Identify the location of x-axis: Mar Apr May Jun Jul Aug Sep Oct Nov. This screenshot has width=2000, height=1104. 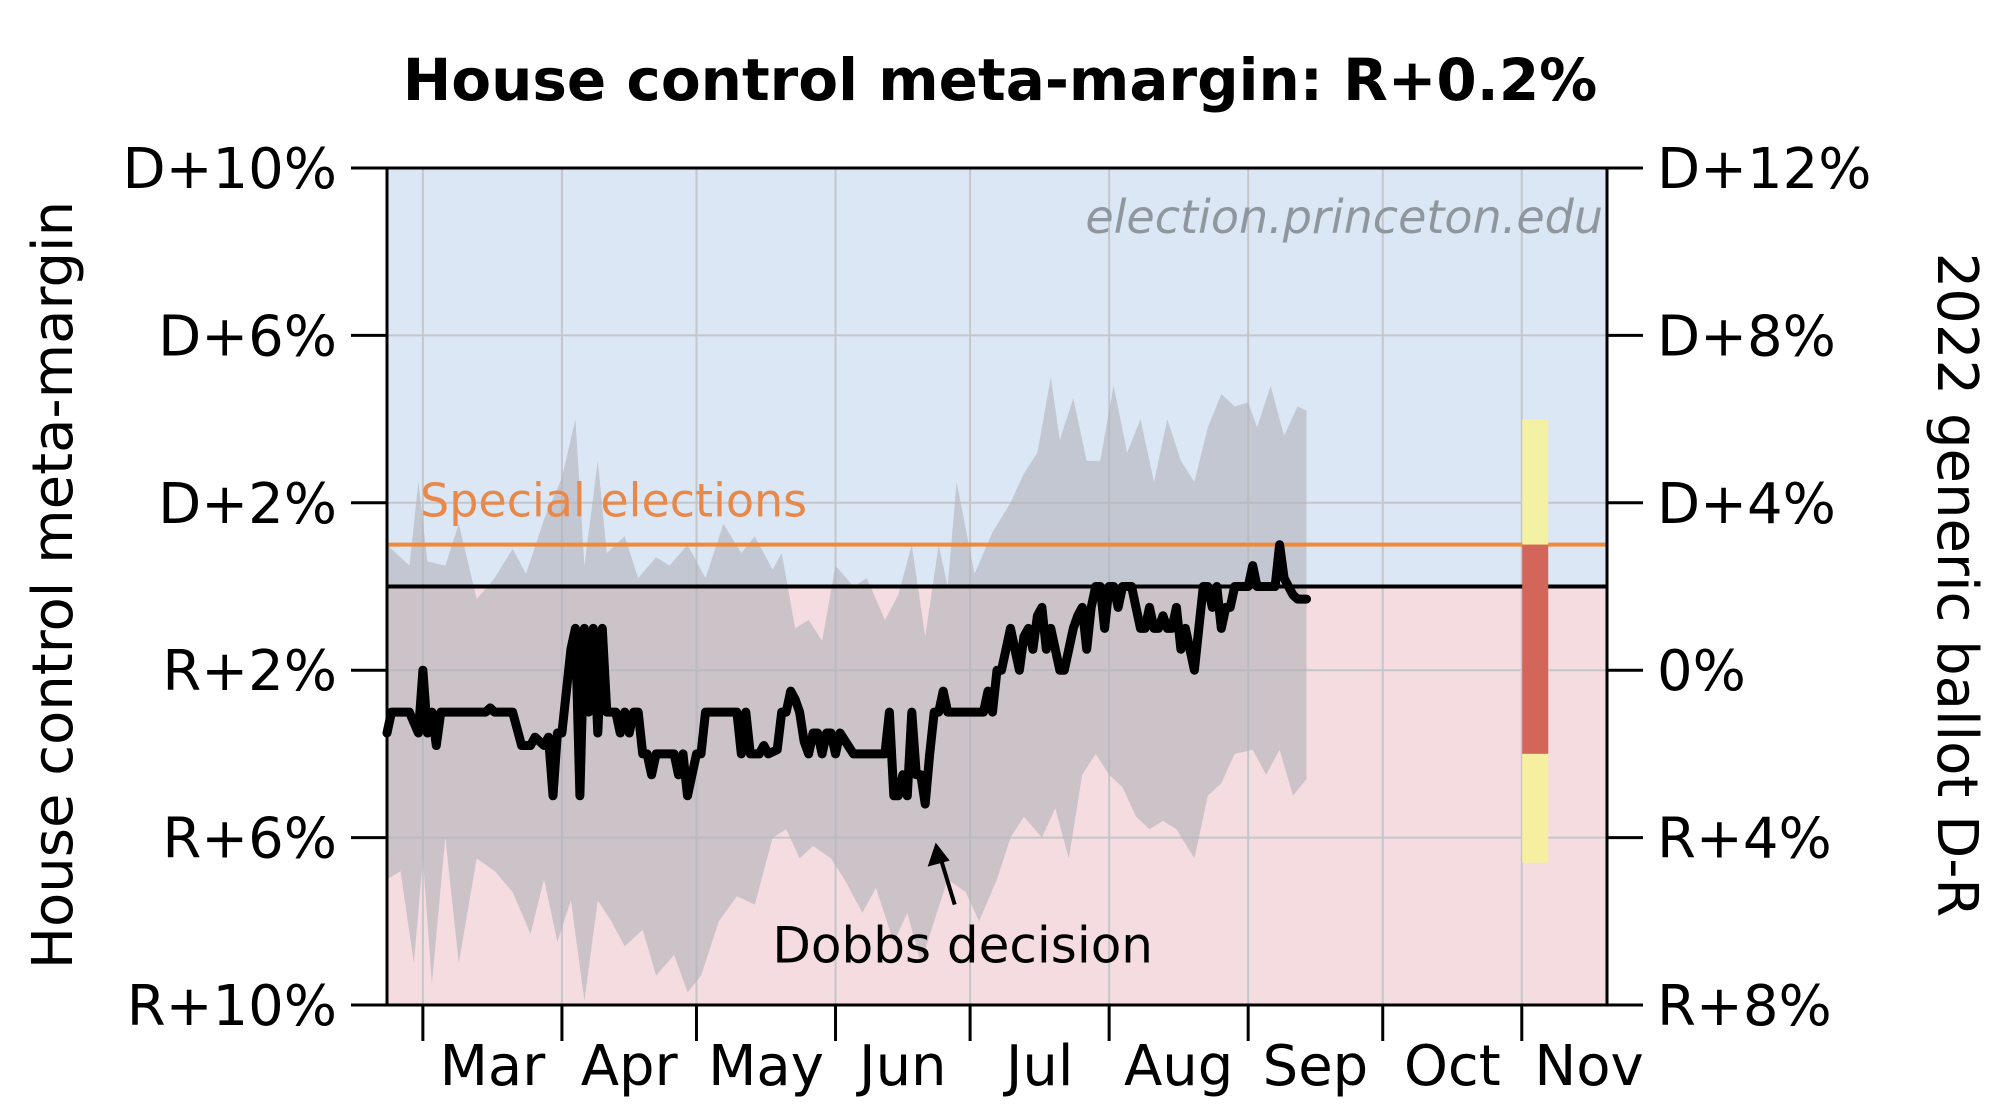
(1032, 1052).